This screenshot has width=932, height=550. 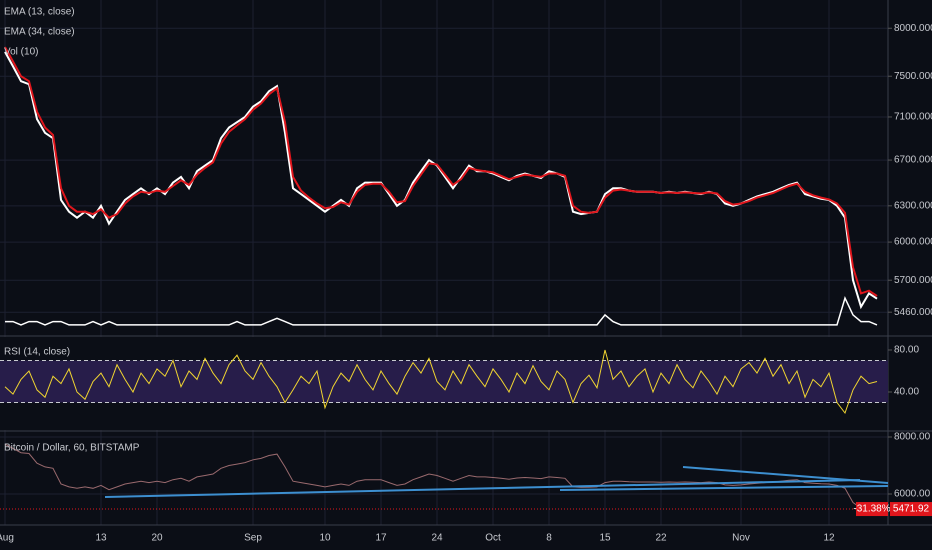 I want to click on y-tick-label: 5460.000, so click(x=913, y=312).